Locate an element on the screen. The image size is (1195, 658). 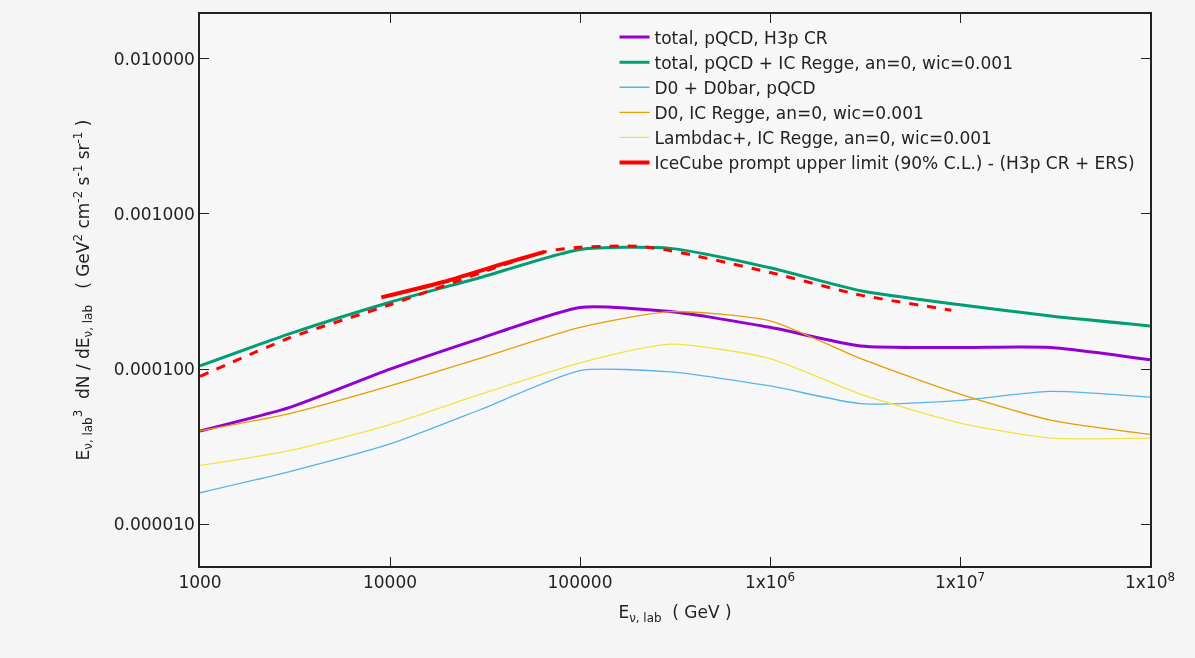
x-axis-title: E$_{ν, lab}$ ( GeV ) is located at coordinates (675, 613).